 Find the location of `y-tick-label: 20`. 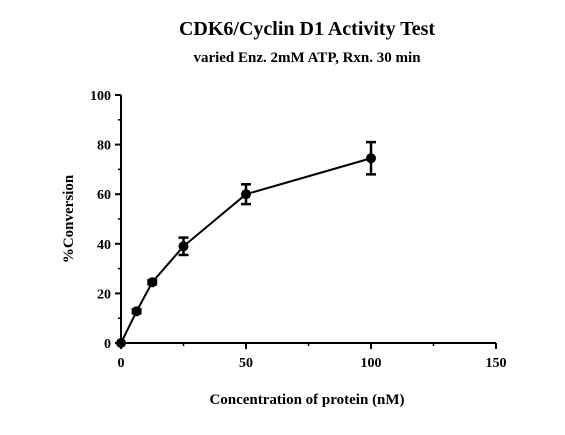

y-tick-label: 20 is located at coordinates (104, 294).